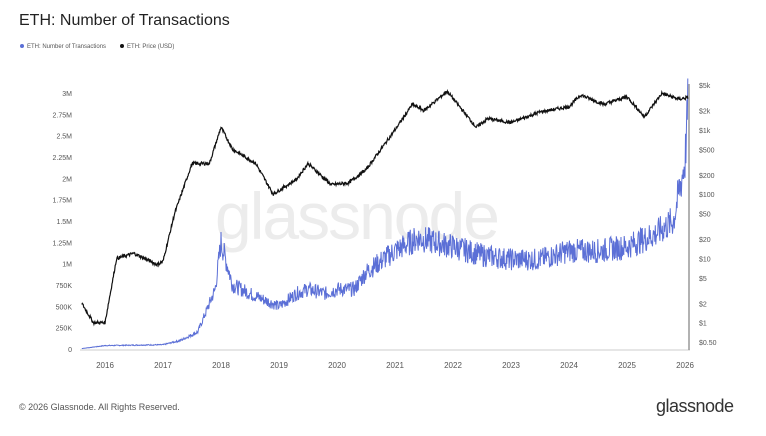 The height and width of the screenshot is (436, 766). Describe the element at coordinates (63, 158) in the screenshot. I see `y-left-tick-label: 2.25M` at that location.